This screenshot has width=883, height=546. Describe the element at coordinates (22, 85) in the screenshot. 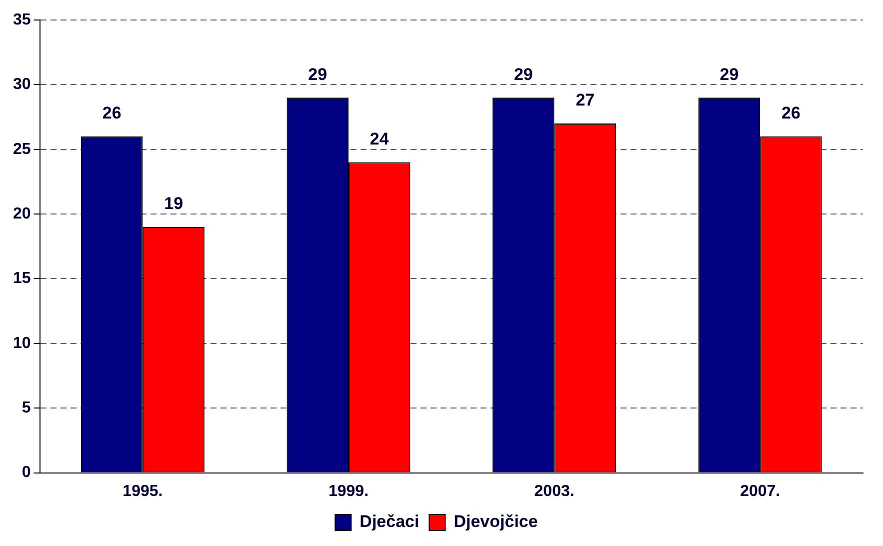

I see `y-tick-label: 30` at that location.